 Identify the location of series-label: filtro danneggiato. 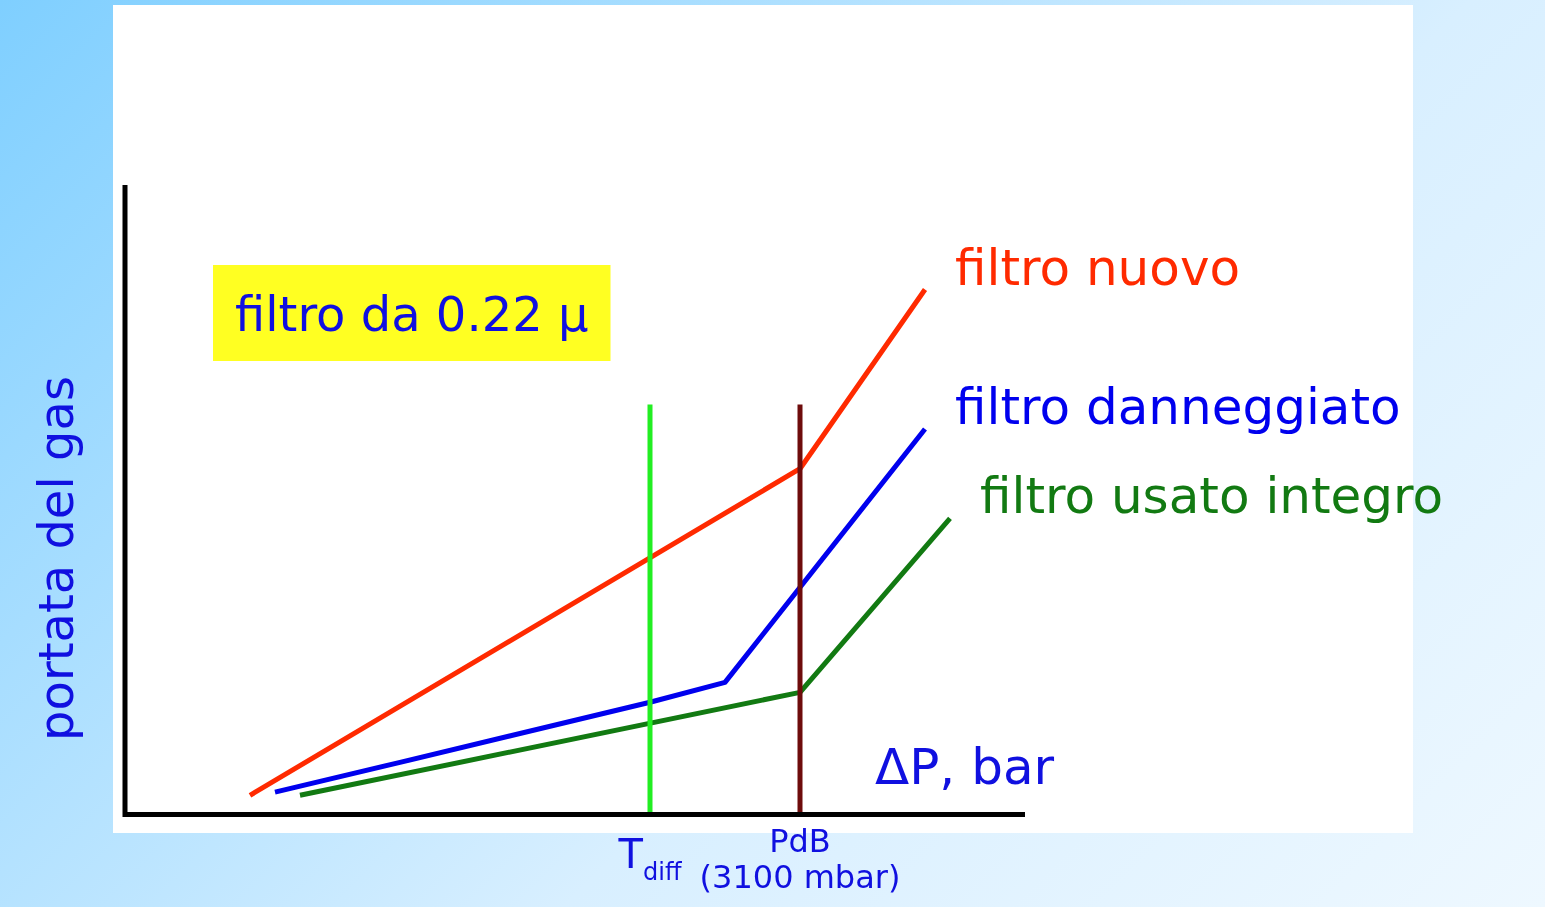
(1178, 407).